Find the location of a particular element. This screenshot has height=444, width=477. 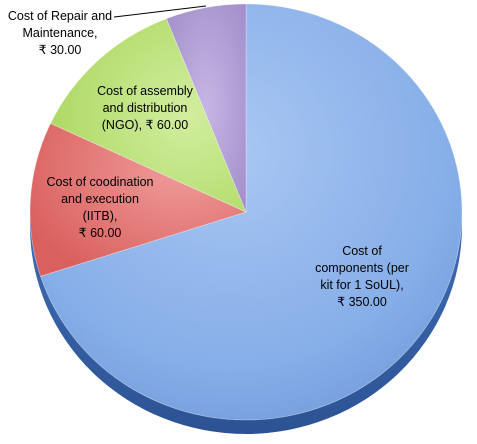

label-coordination-line: Cost of coodination is located at coordinates (99, 182).